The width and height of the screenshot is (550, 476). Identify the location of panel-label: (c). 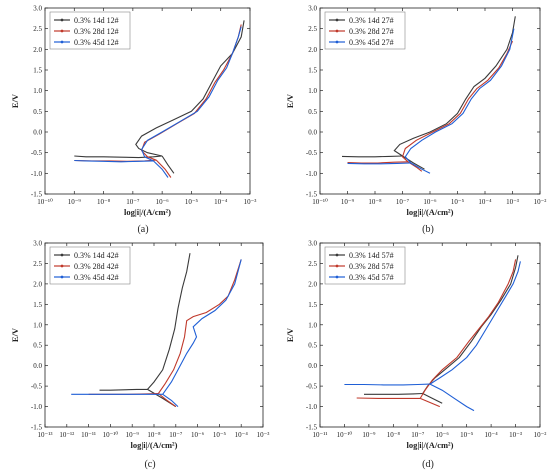
(149, 464).